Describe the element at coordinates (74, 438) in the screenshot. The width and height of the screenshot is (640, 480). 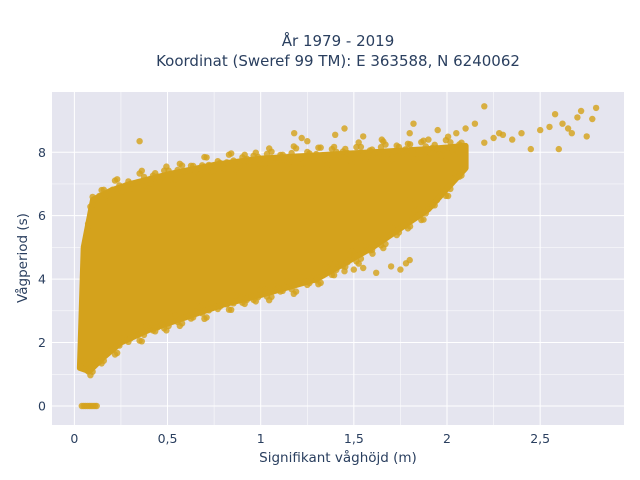
I see `x-tick-label: 0` at that location.